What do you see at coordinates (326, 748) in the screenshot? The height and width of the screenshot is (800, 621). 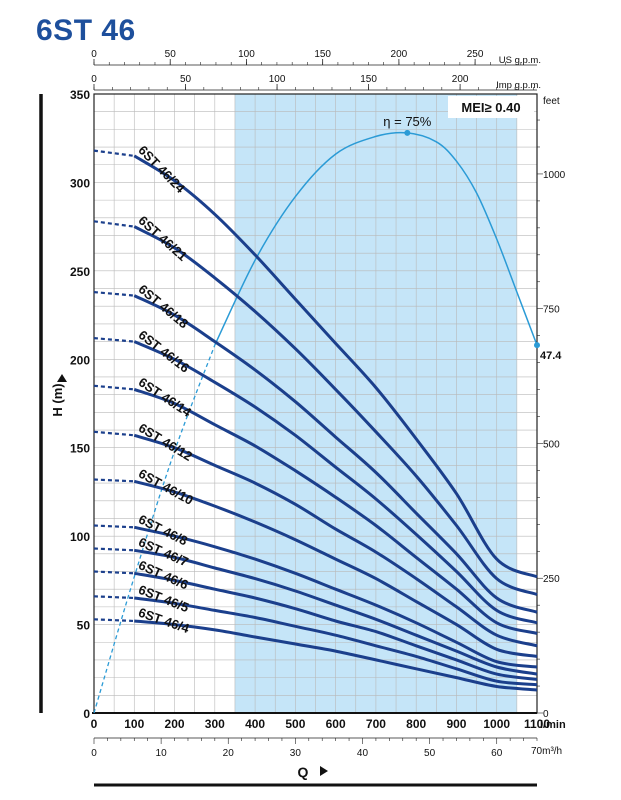 I see `m3h-axis: 0 10 20 30 40 50 60 70m³/h` at bounding box center [326, 748].